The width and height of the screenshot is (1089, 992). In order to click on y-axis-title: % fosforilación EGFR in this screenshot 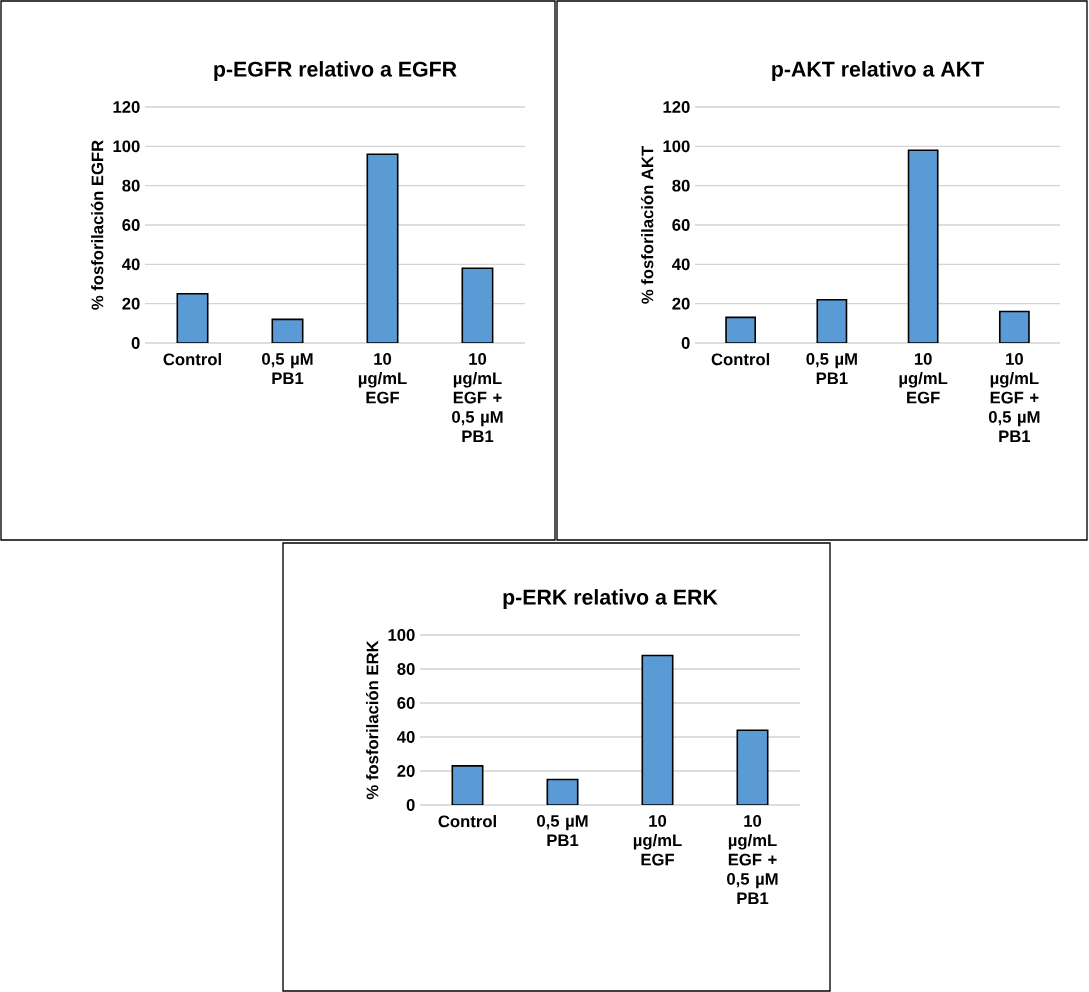, I will do `click(97, 225)`.